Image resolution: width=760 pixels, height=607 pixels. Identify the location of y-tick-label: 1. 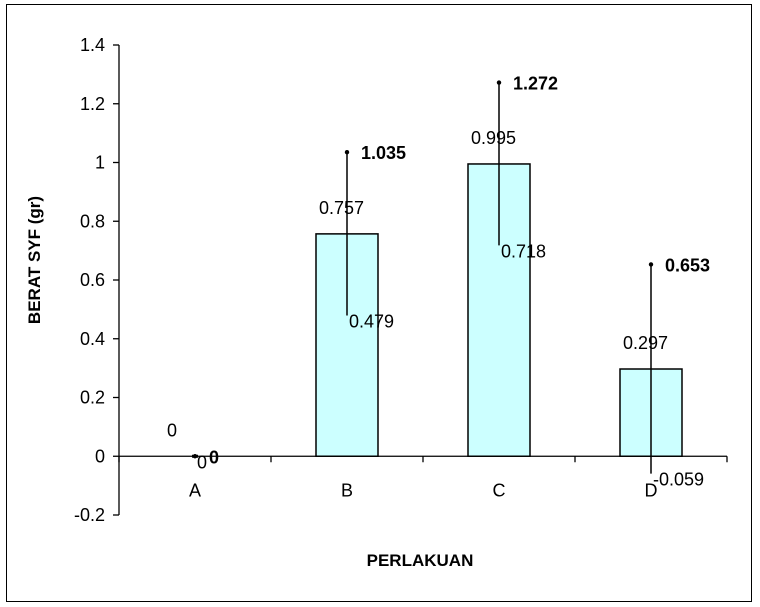
(100, 163).